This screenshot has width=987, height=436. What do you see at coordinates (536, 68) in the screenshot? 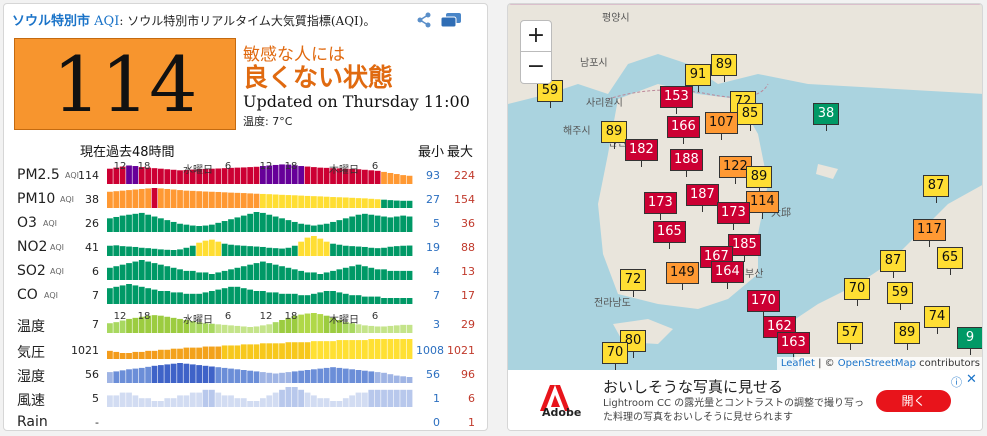
I see `zoom-out-button: −` at bounding box center [536, 68].